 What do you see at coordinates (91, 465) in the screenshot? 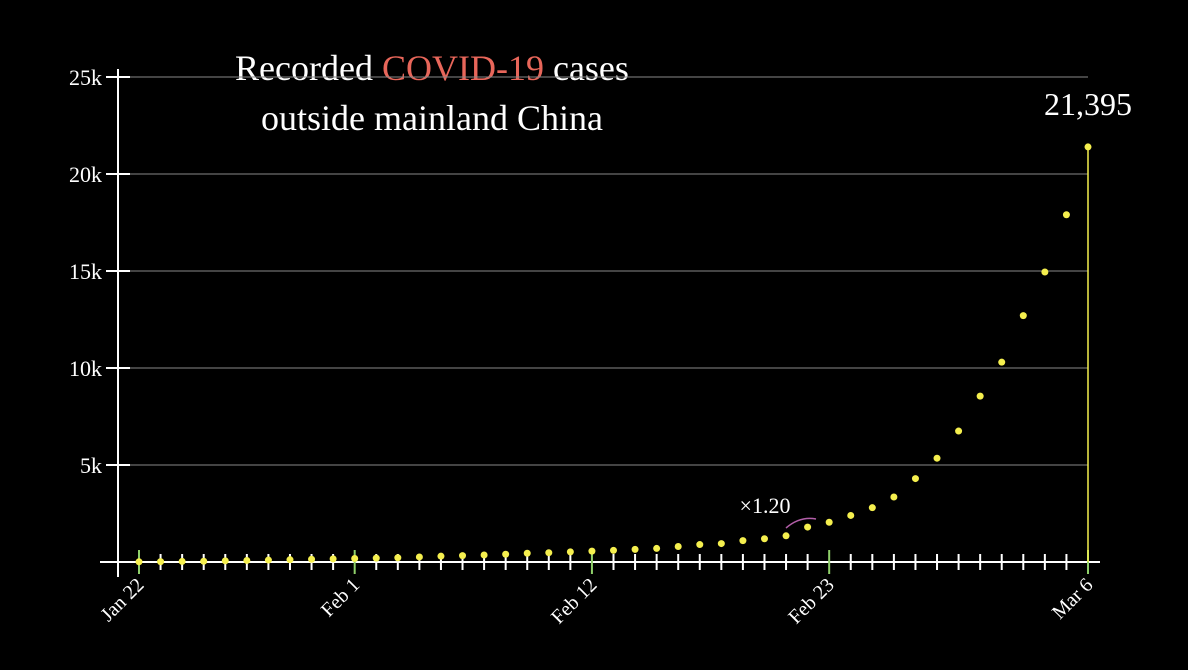
I see `y-tick-label: 5k` at bounding box center [91, 465].